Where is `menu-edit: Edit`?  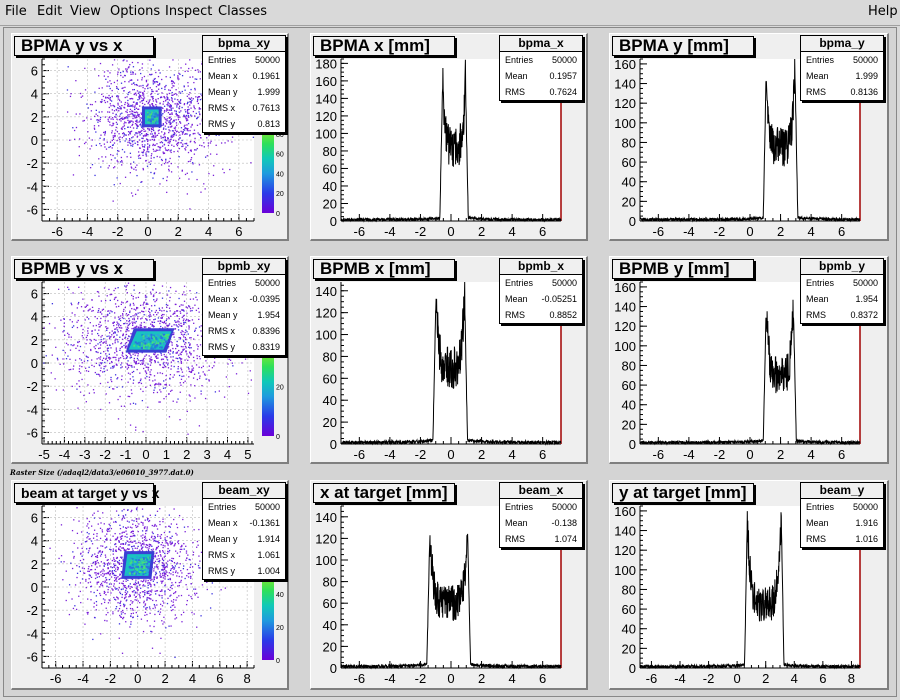
menu-edit: Edit is located at coordinates (50, 11).